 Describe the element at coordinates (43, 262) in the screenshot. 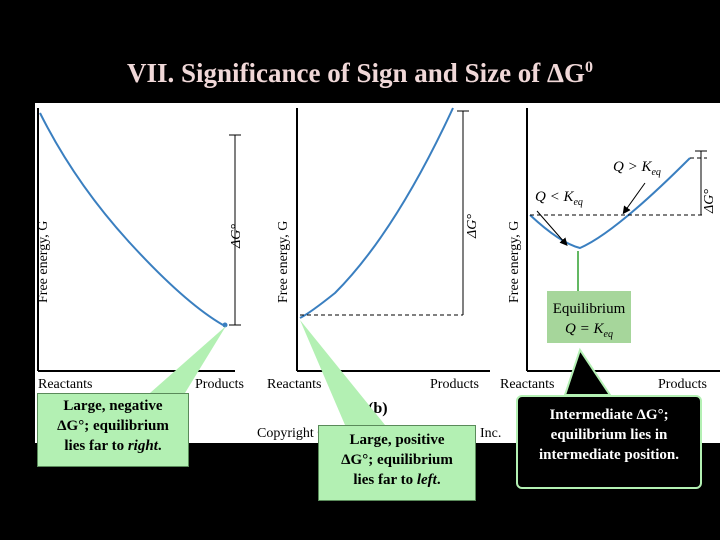

I see `panel-a-y-label: Free energy, G` at that location.